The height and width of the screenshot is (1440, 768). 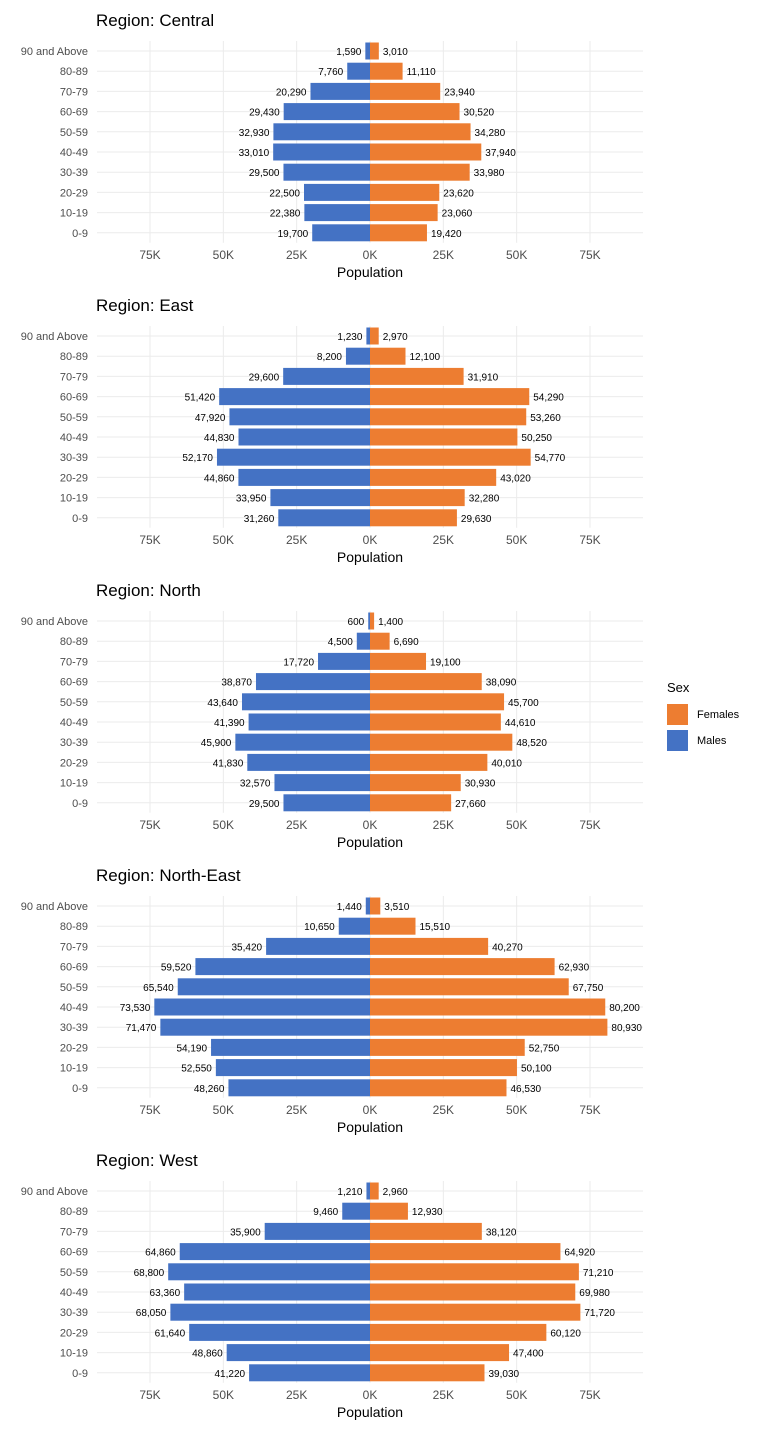 What do you see at coordinates (293, 234) in the screenshot?
I see `data-label-males: 19,700` at bounding box center [293, 234].